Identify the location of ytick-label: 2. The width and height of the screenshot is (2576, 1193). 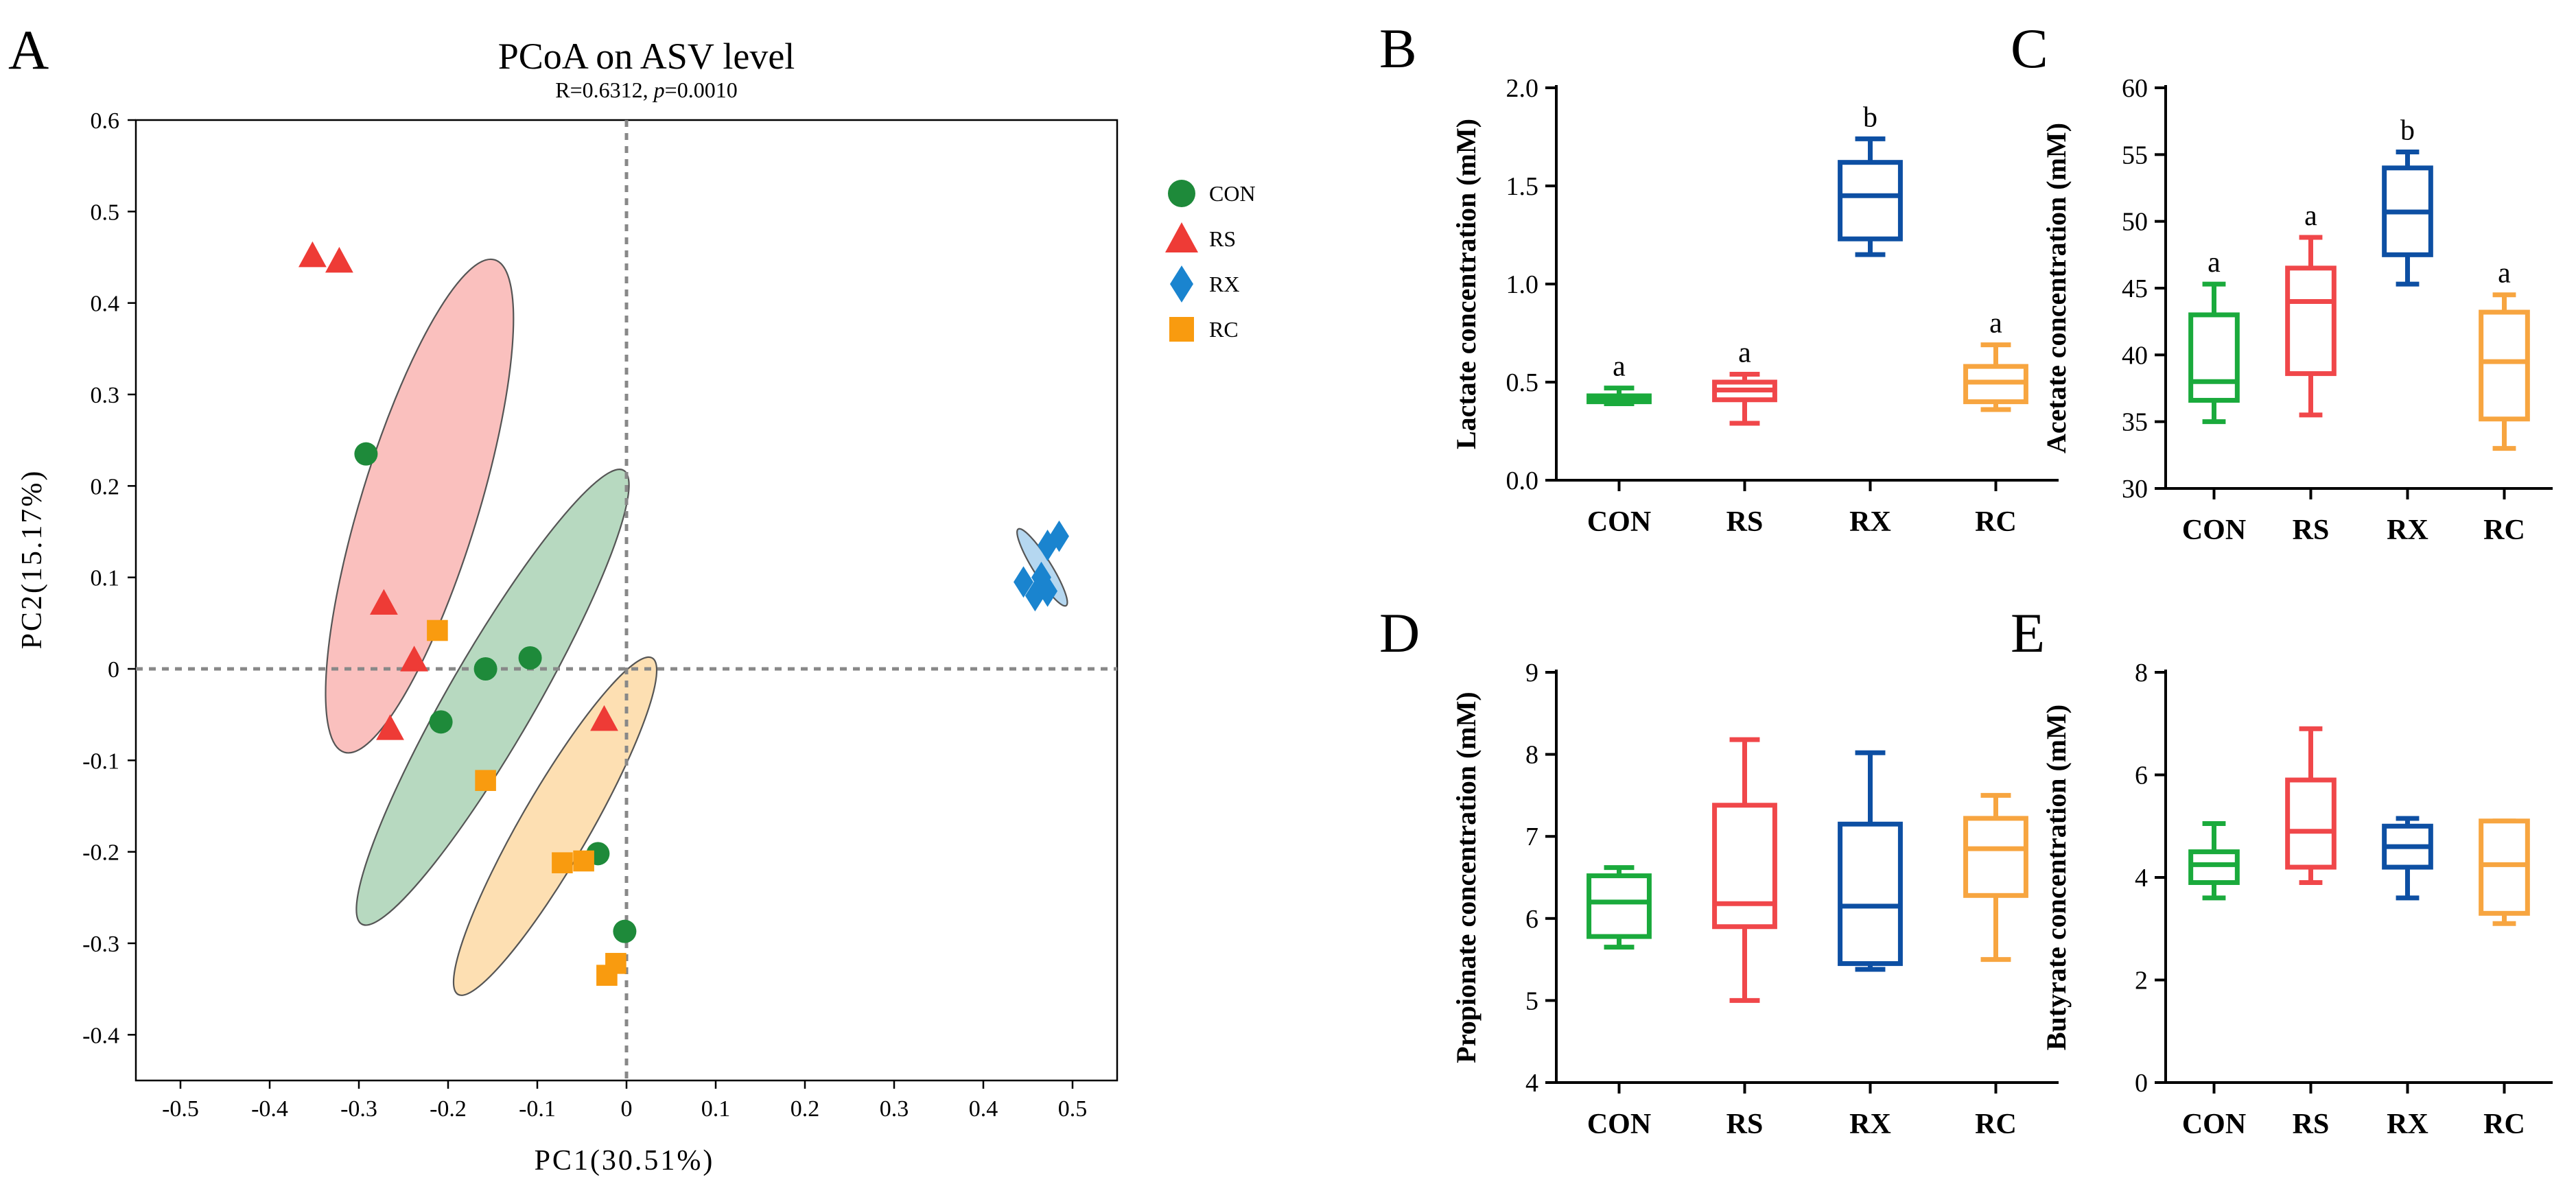
(2141, 981).